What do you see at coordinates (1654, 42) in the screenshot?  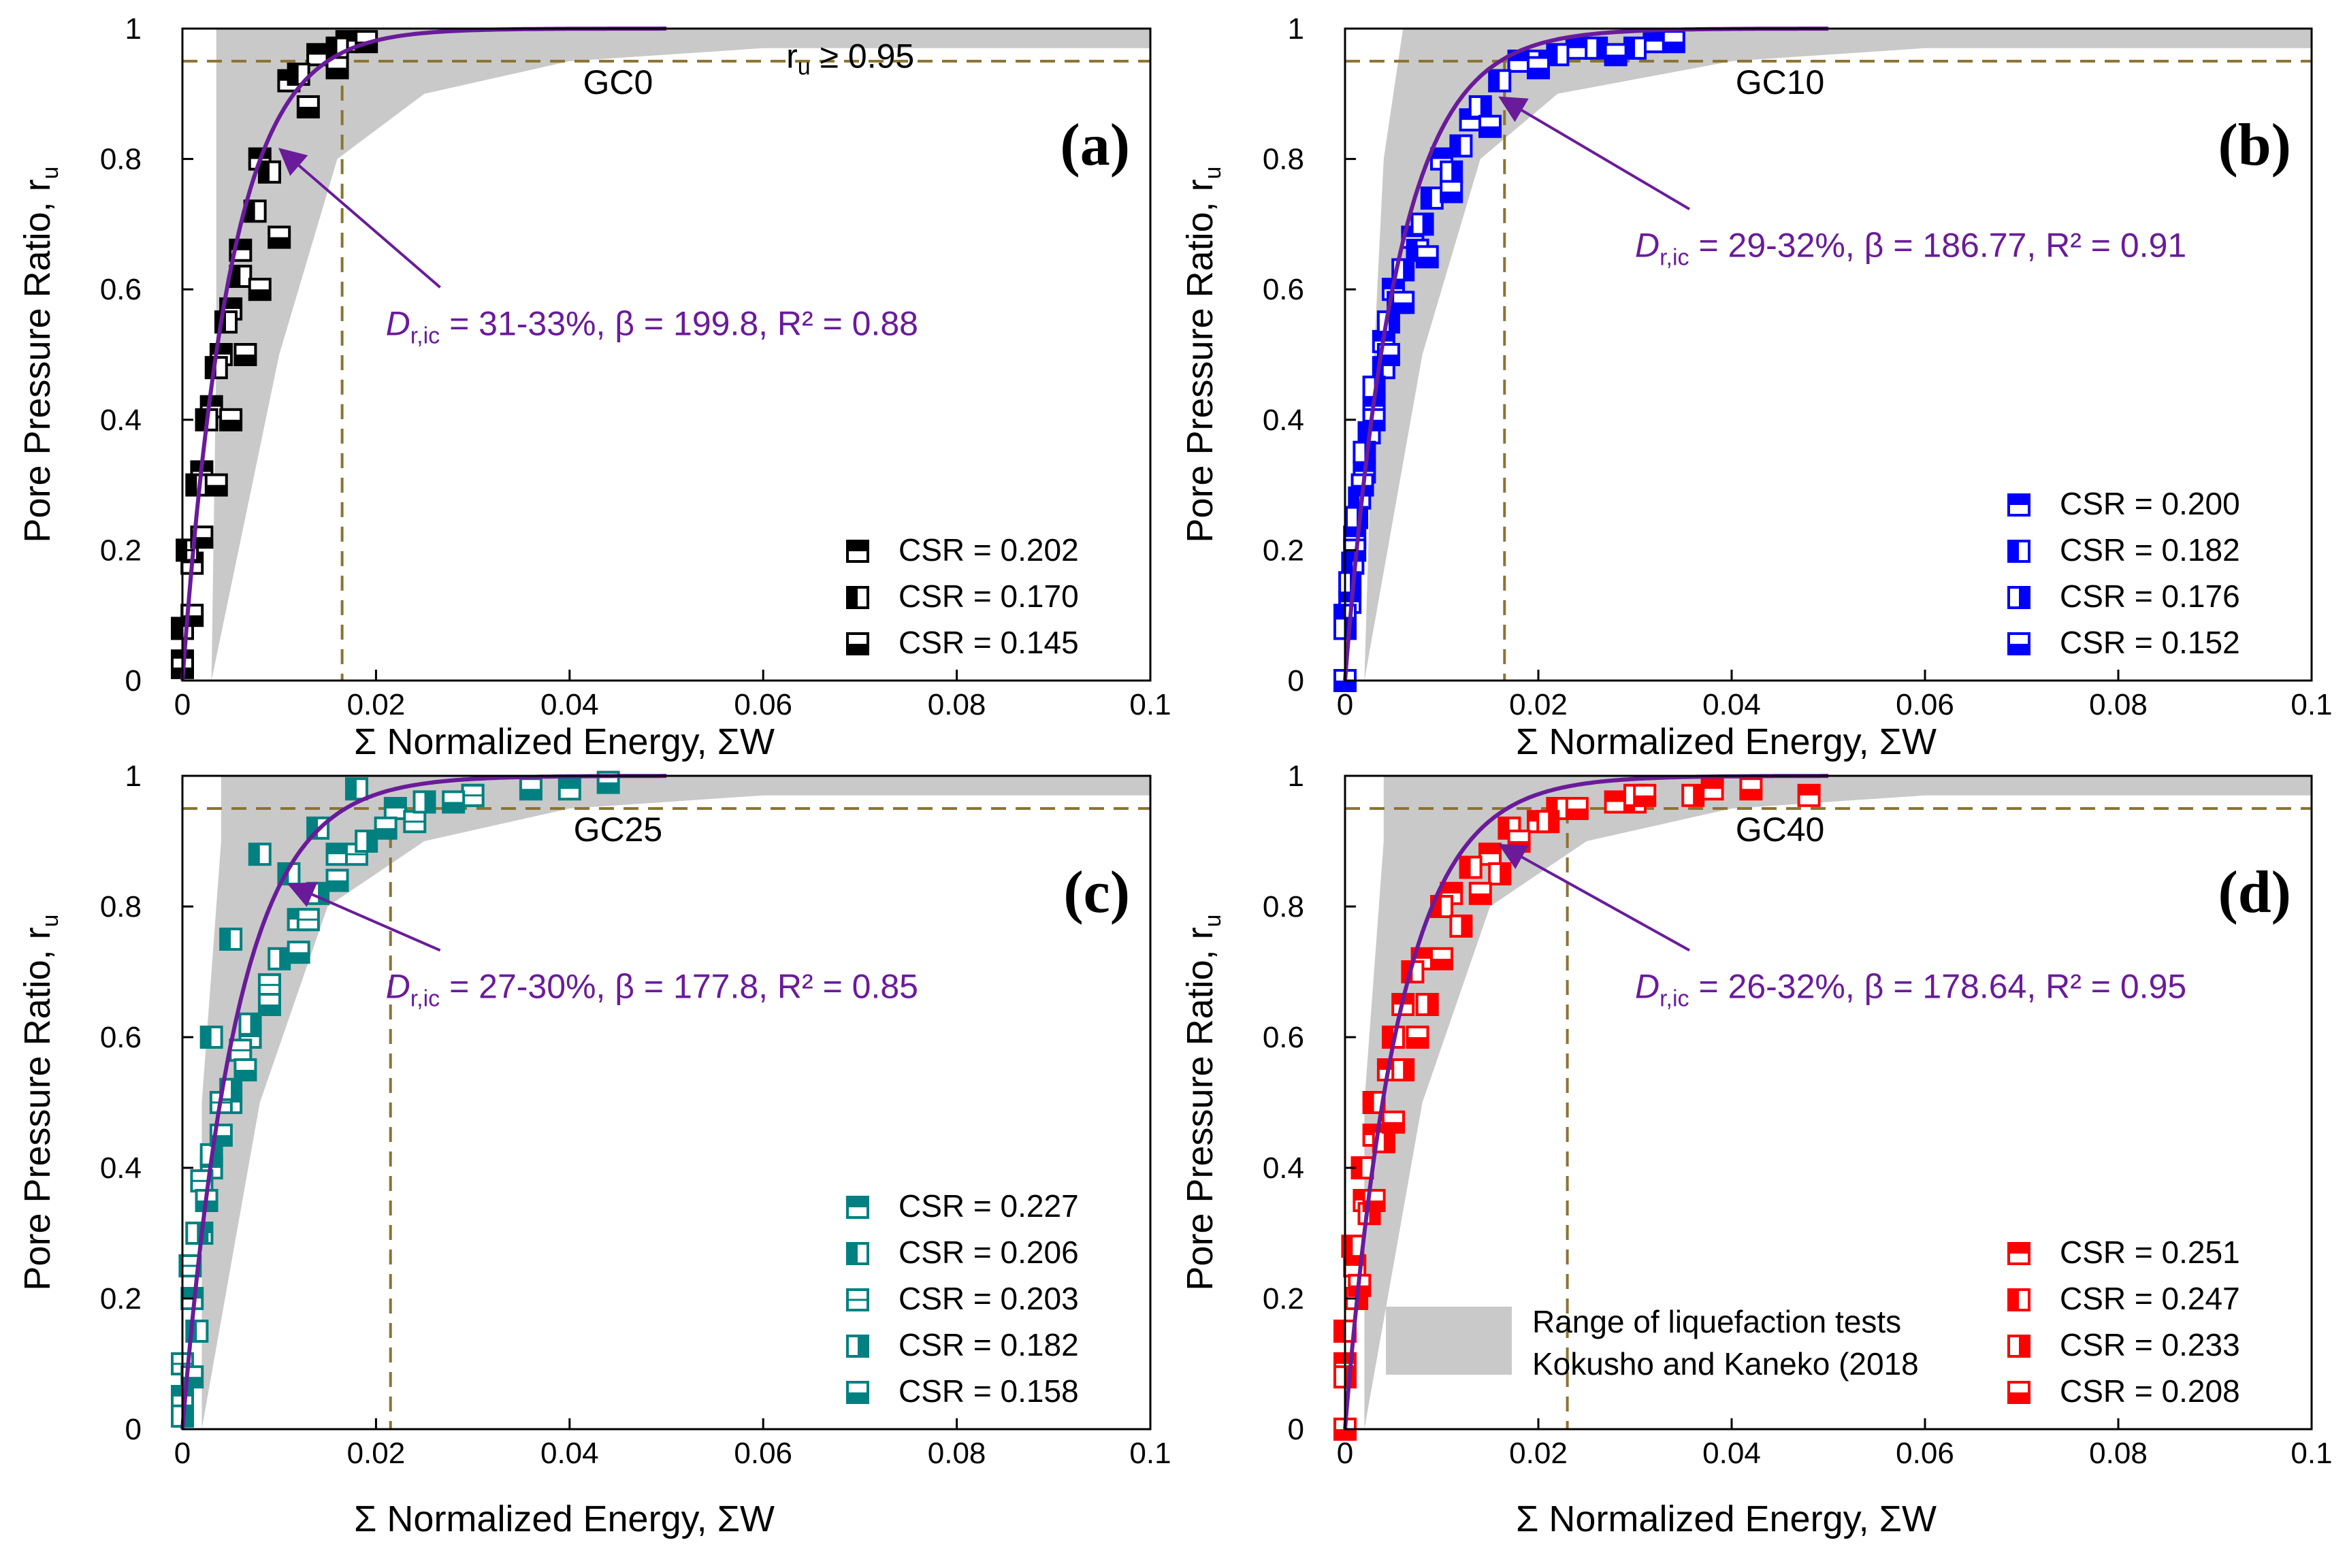 I see `data-point-s0-p12` at bounding box center [1654, 42].